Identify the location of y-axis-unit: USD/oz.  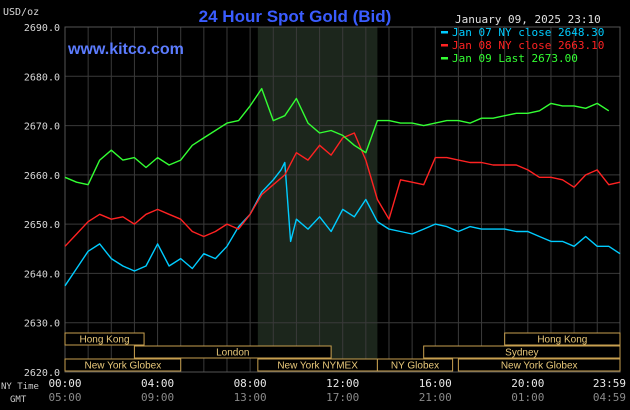
(21, 12).